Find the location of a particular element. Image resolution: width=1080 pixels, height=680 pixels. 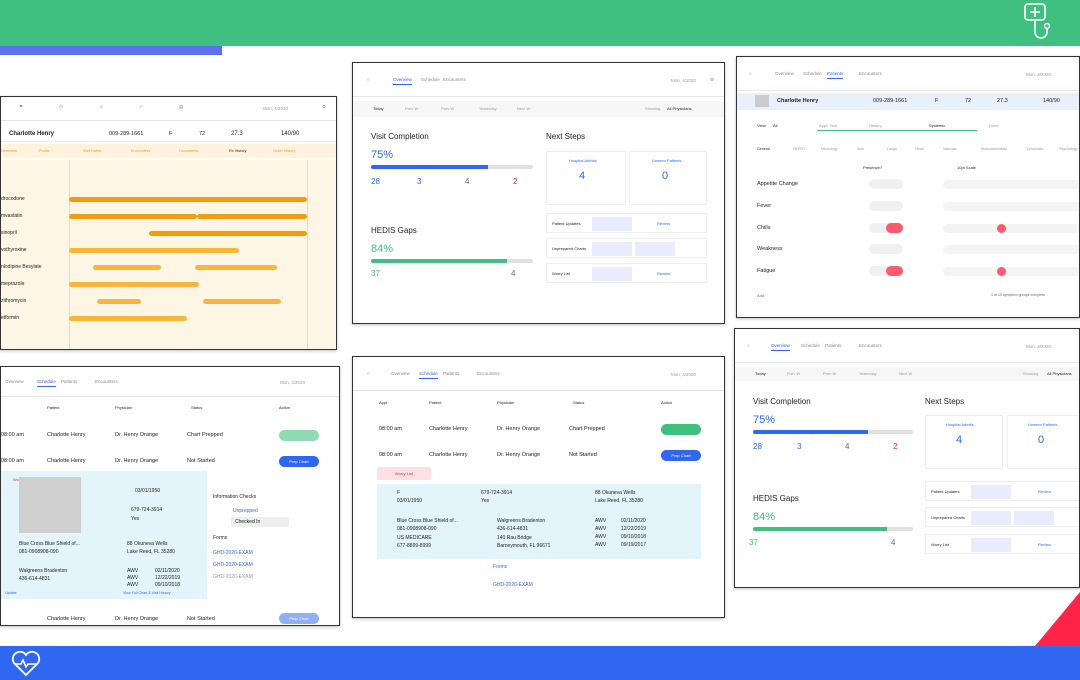

med-3: sinopril is located at coordinates (9, 233).